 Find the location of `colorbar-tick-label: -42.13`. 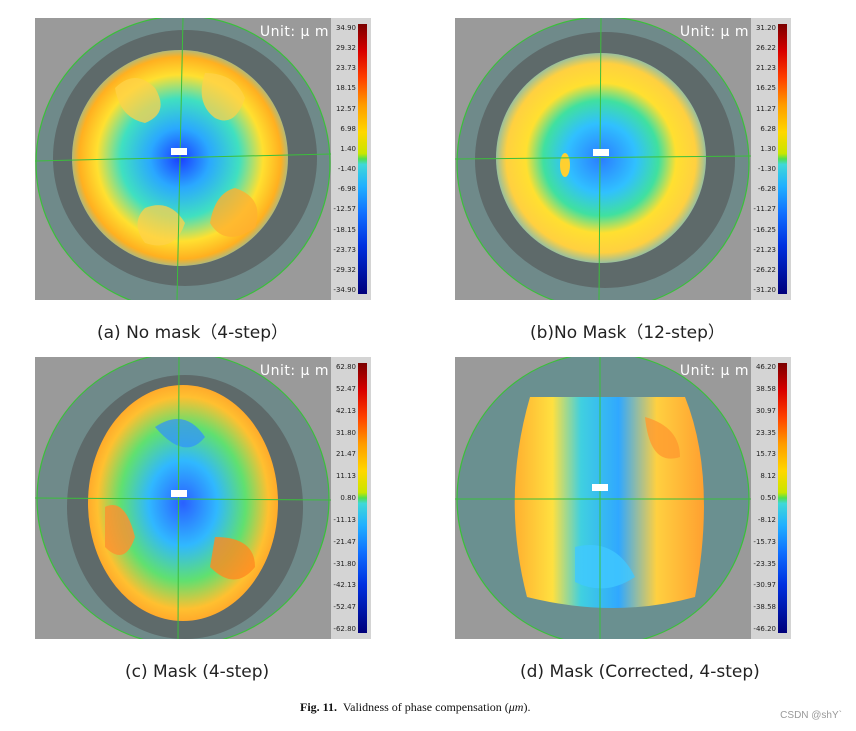

colorbar-tick-label: -42.13 is located at coordinates (344, 585).